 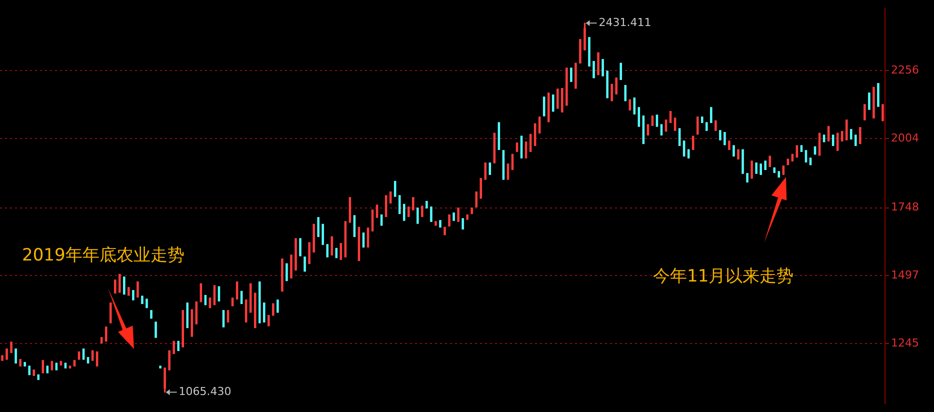 What do you see at coordinates (625, 22) in the screenshot?
I see `annotation: 2431.411` at bounding box center [625, 22].